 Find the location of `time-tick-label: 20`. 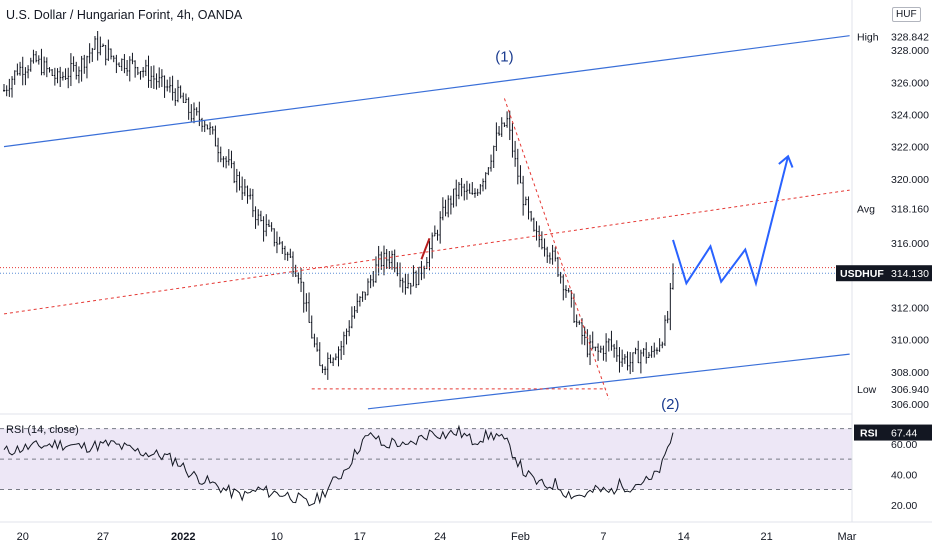

time-tick-label: 20 is located at coordinates (23, 537).